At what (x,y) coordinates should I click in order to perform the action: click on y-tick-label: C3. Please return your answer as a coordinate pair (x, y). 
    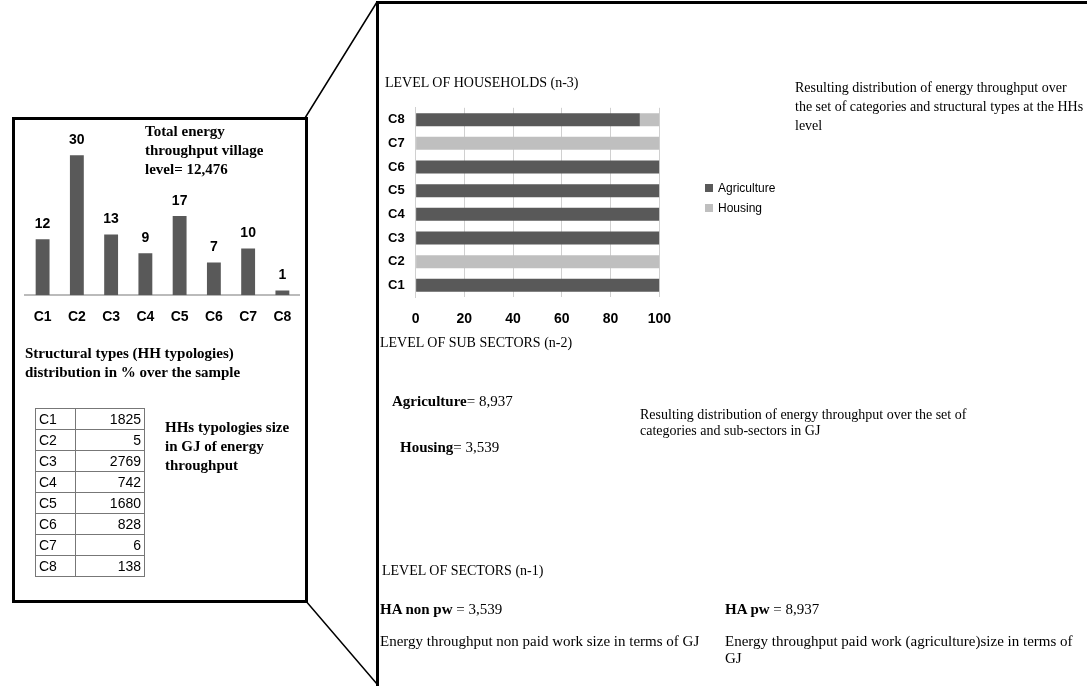
    Looking at the image, I should click on (396, 237).